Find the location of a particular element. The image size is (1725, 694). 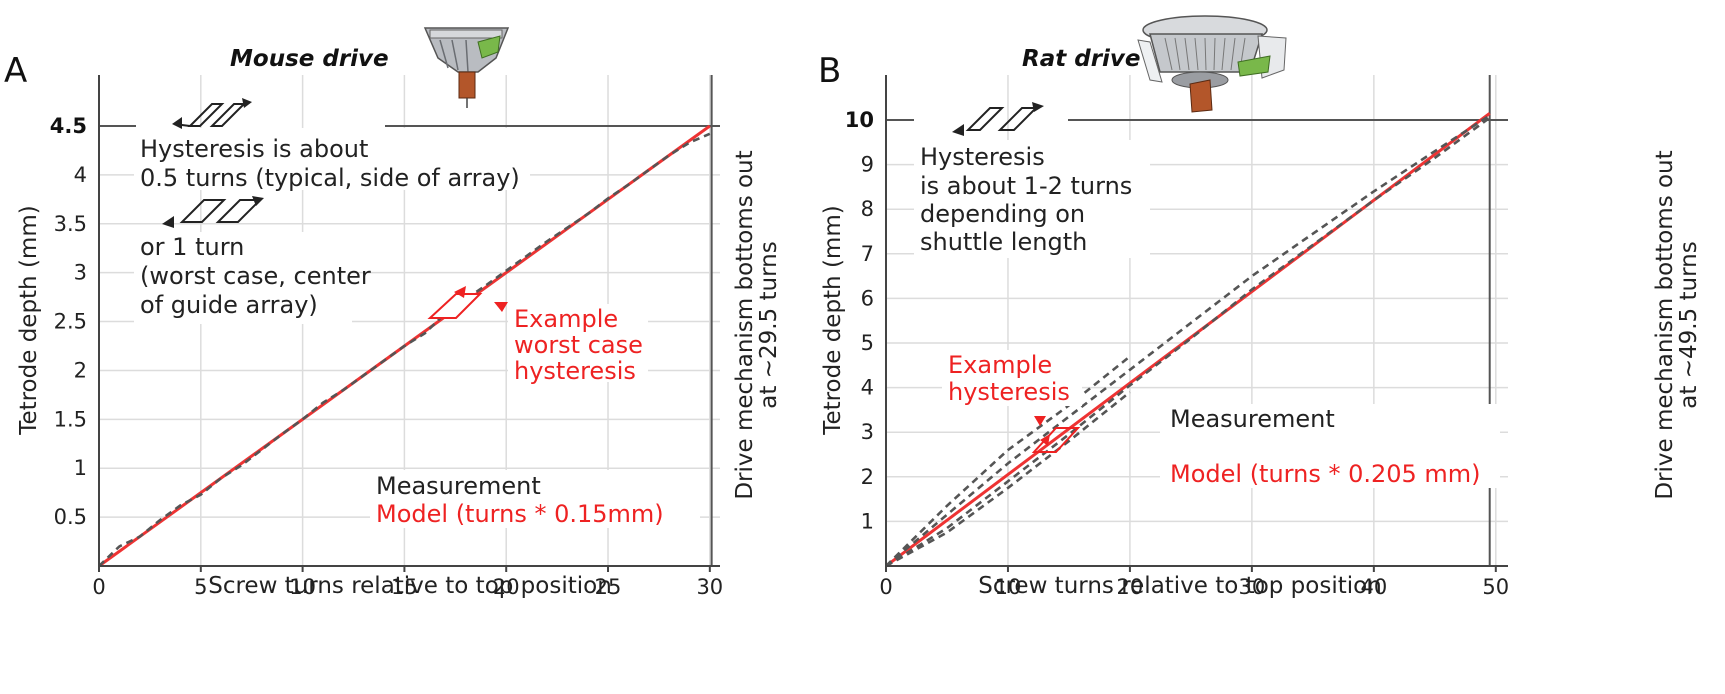

panel-a-example-label-bg is located at coordinates (578, 343).